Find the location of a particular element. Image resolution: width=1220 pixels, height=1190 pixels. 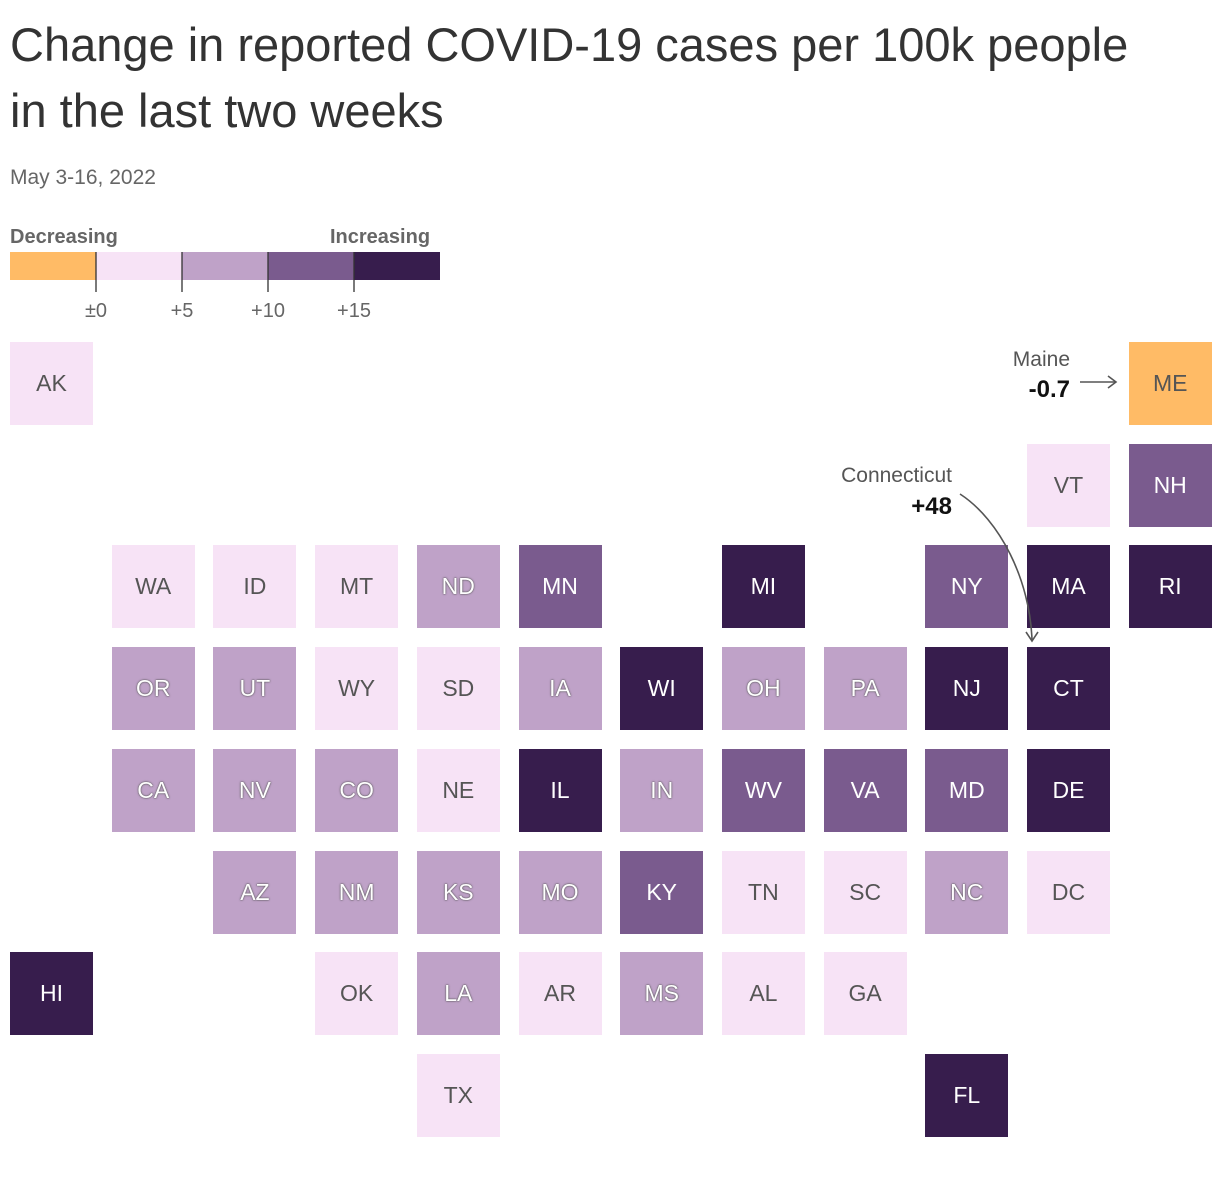

state-label: SC is located at coordinates (865, 891).